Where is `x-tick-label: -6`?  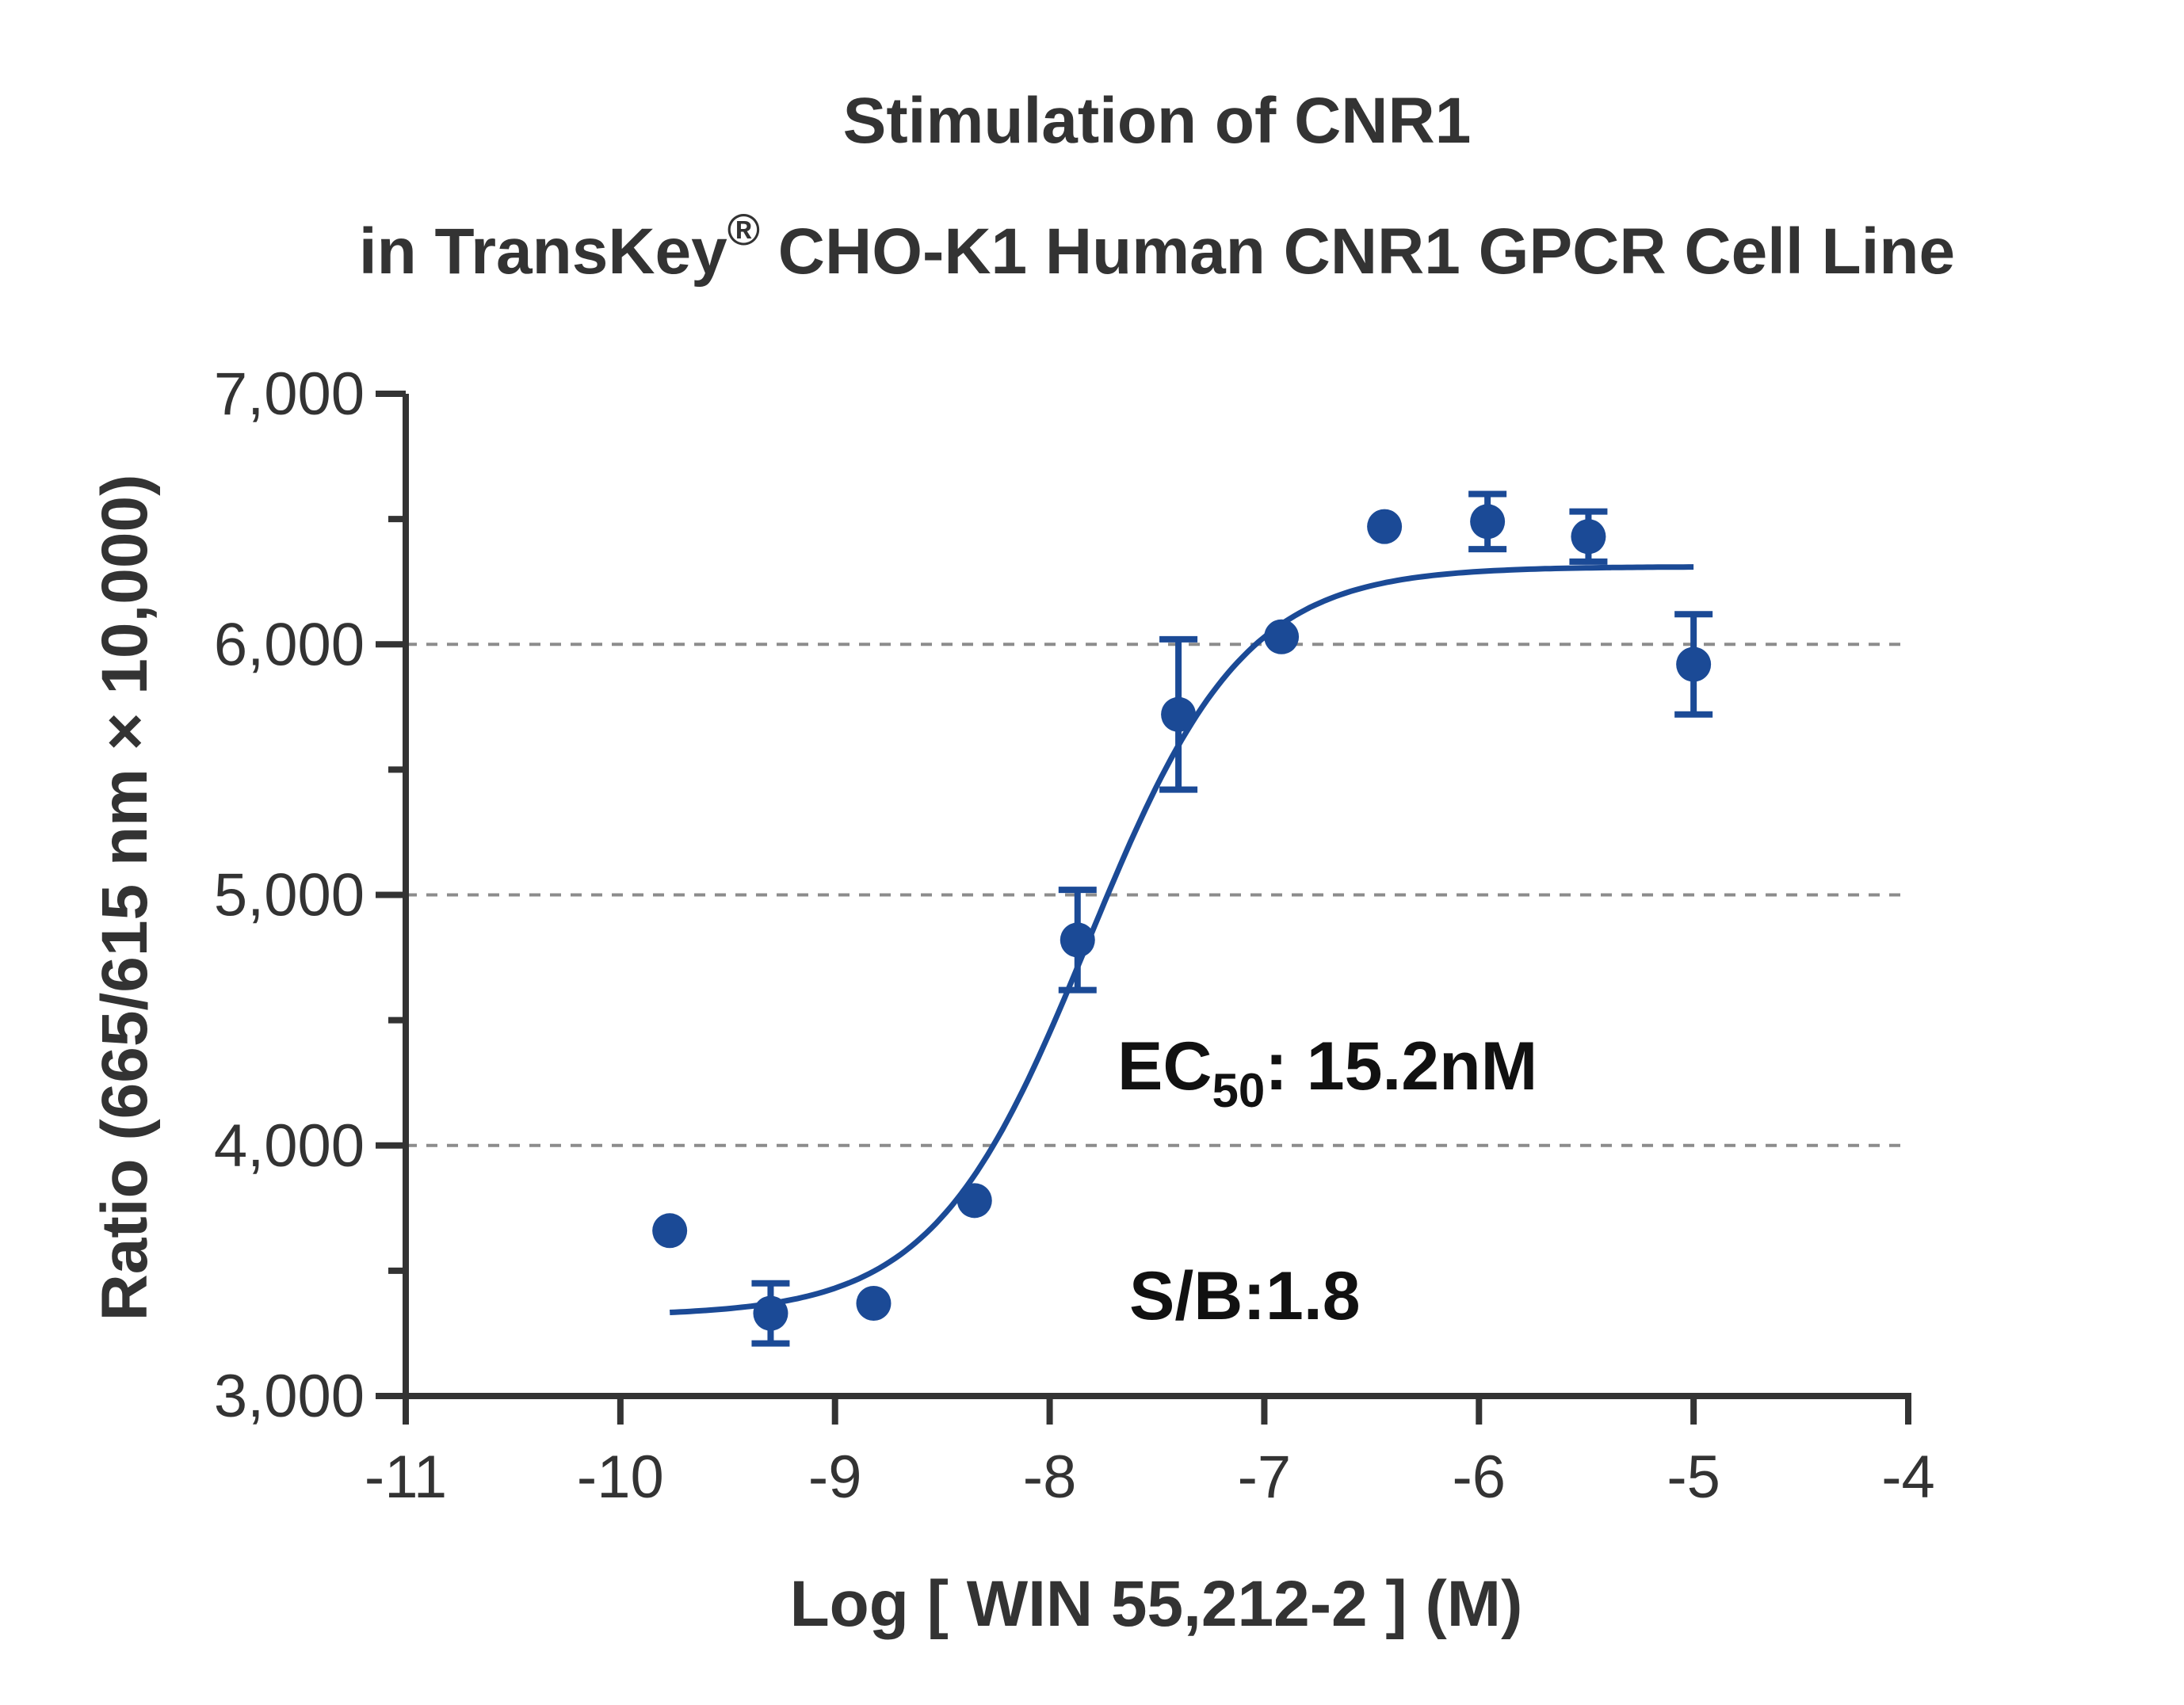 x-tick-label: -6 is located at coordinates (1479, 1477).